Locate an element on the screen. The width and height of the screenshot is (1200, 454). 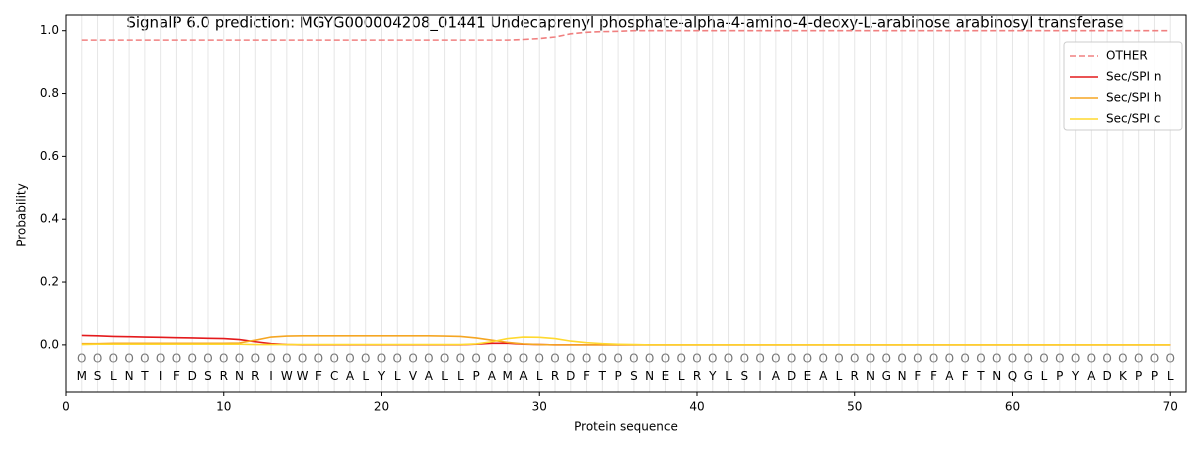
legend-label: OTHER is located at coordinates (1127, 56).